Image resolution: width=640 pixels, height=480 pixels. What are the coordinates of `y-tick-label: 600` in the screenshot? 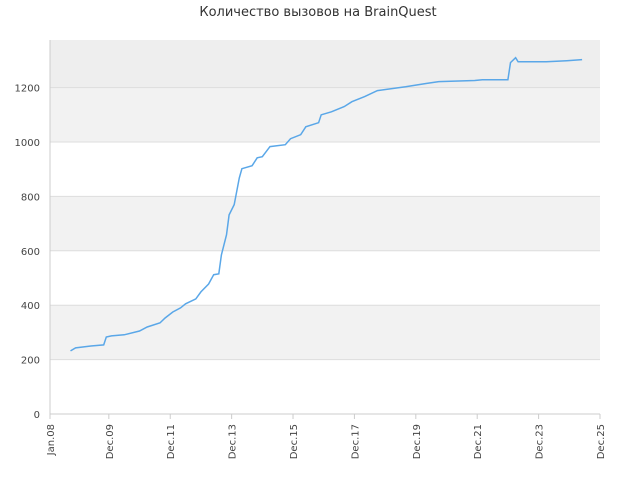 It's located at (30, 252).